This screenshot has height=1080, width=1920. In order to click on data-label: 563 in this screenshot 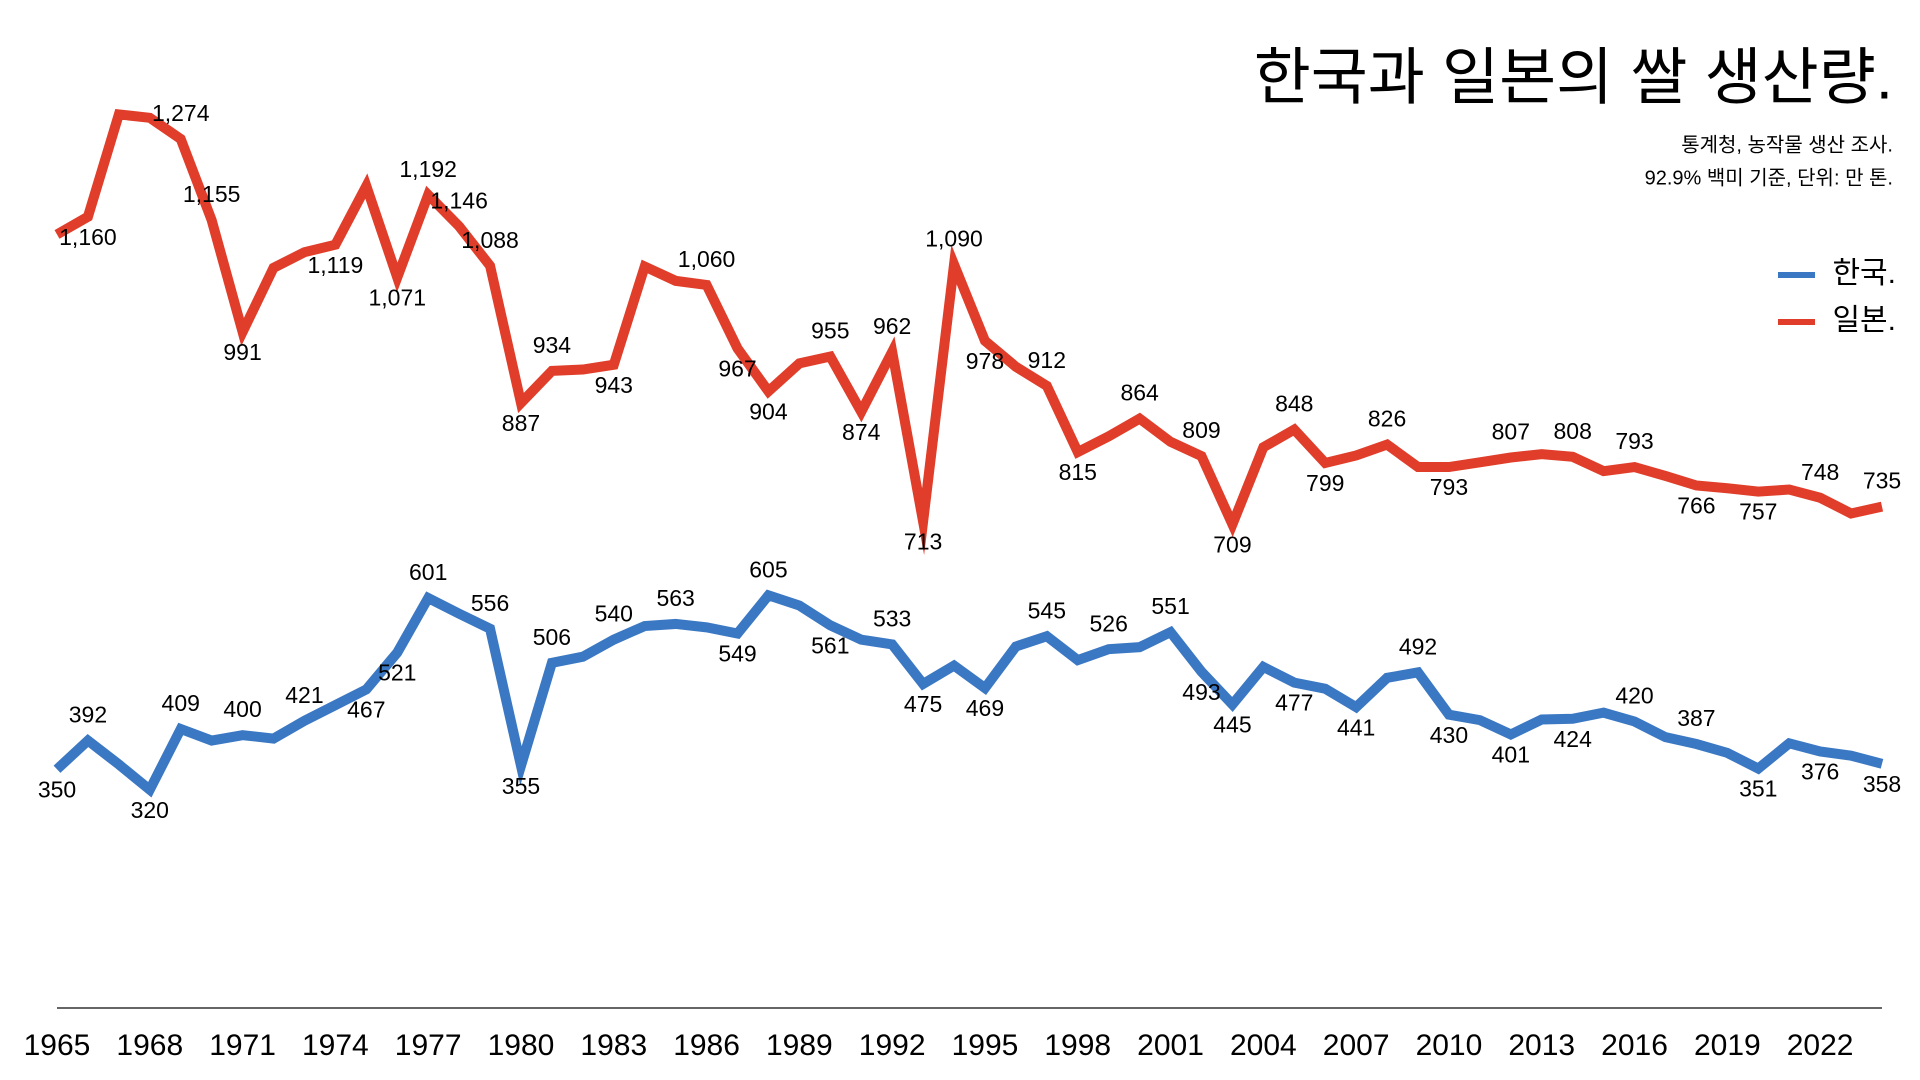, I will do `click(675, 598)`.